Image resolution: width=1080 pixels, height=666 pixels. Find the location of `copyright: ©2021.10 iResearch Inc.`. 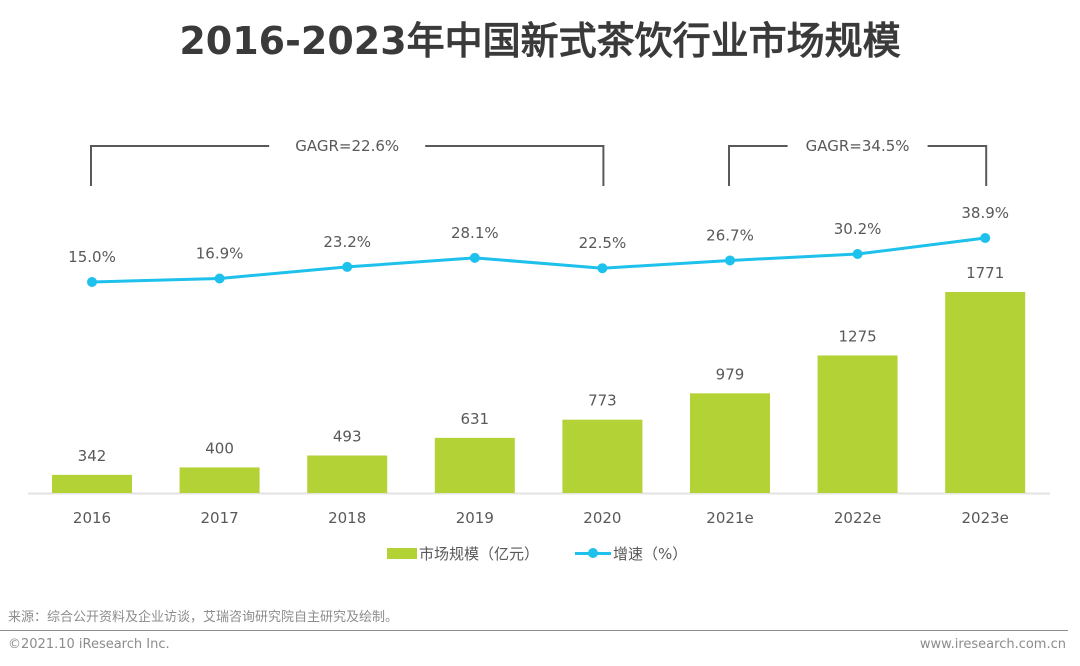

copyright: ©2021.10 iResearch Inc. is located at coordinates (89, 644).